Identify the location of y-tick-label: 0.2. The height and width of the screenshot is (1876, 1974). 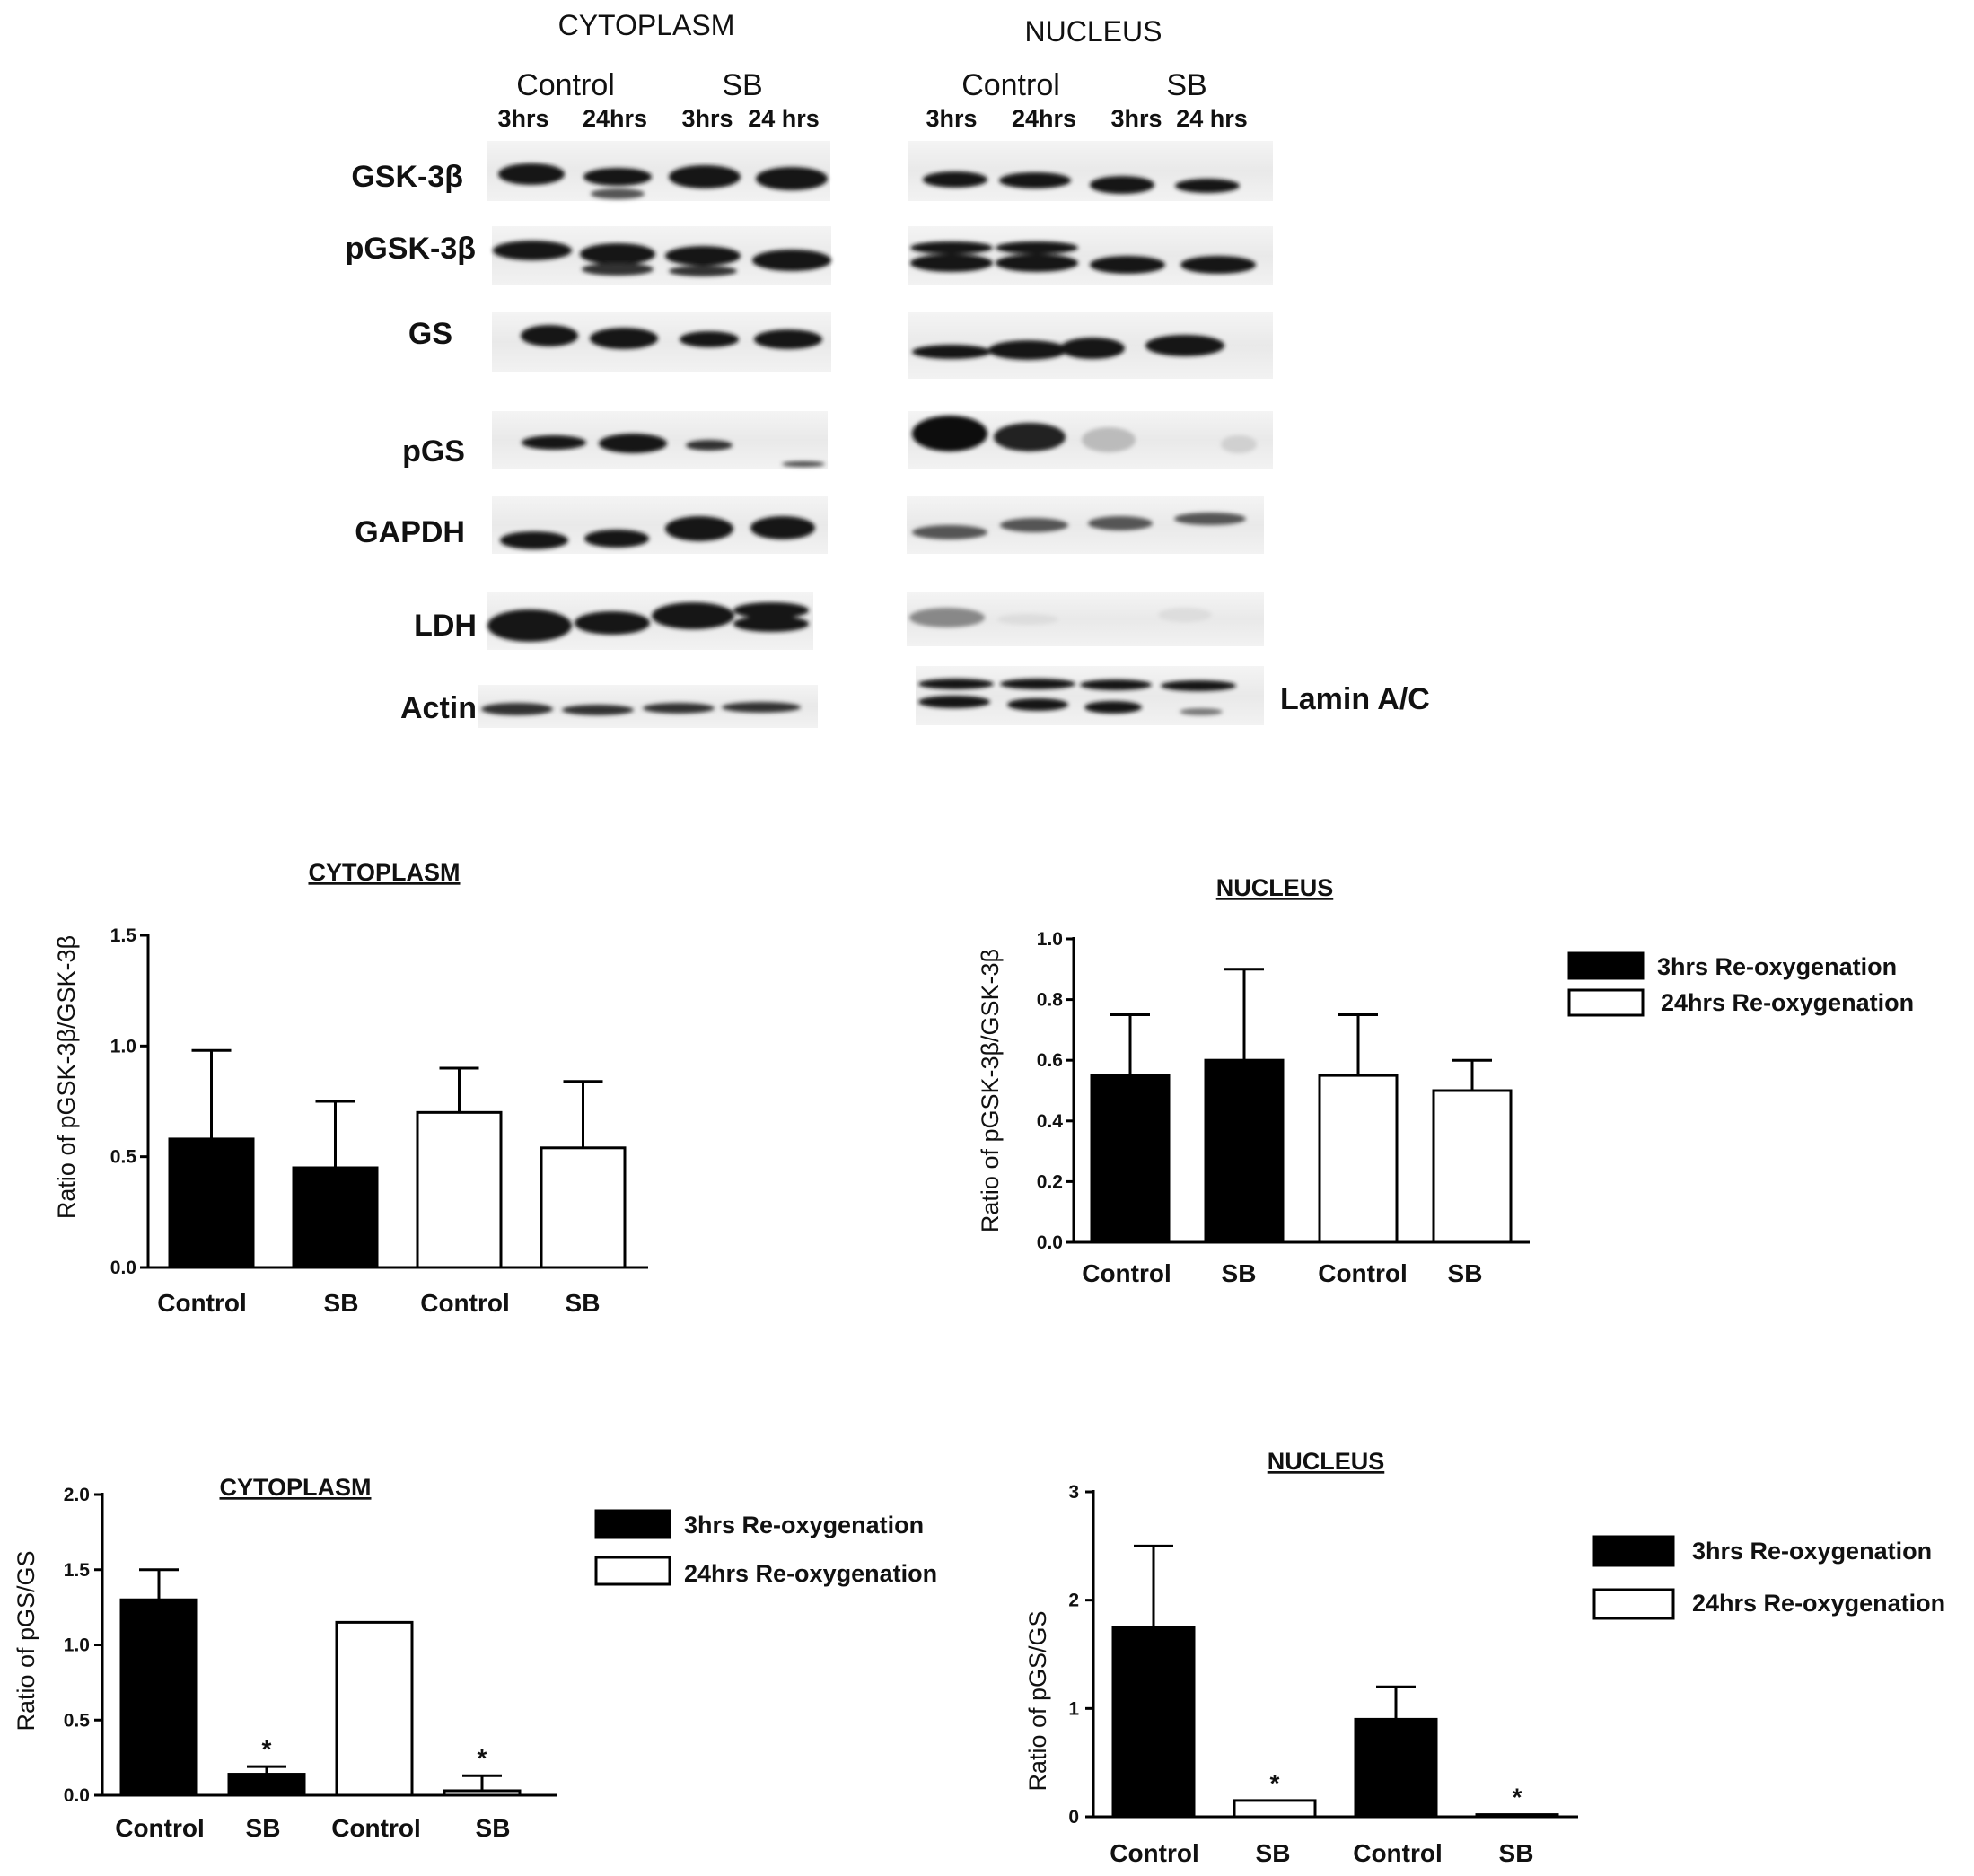
(1050, 1181).